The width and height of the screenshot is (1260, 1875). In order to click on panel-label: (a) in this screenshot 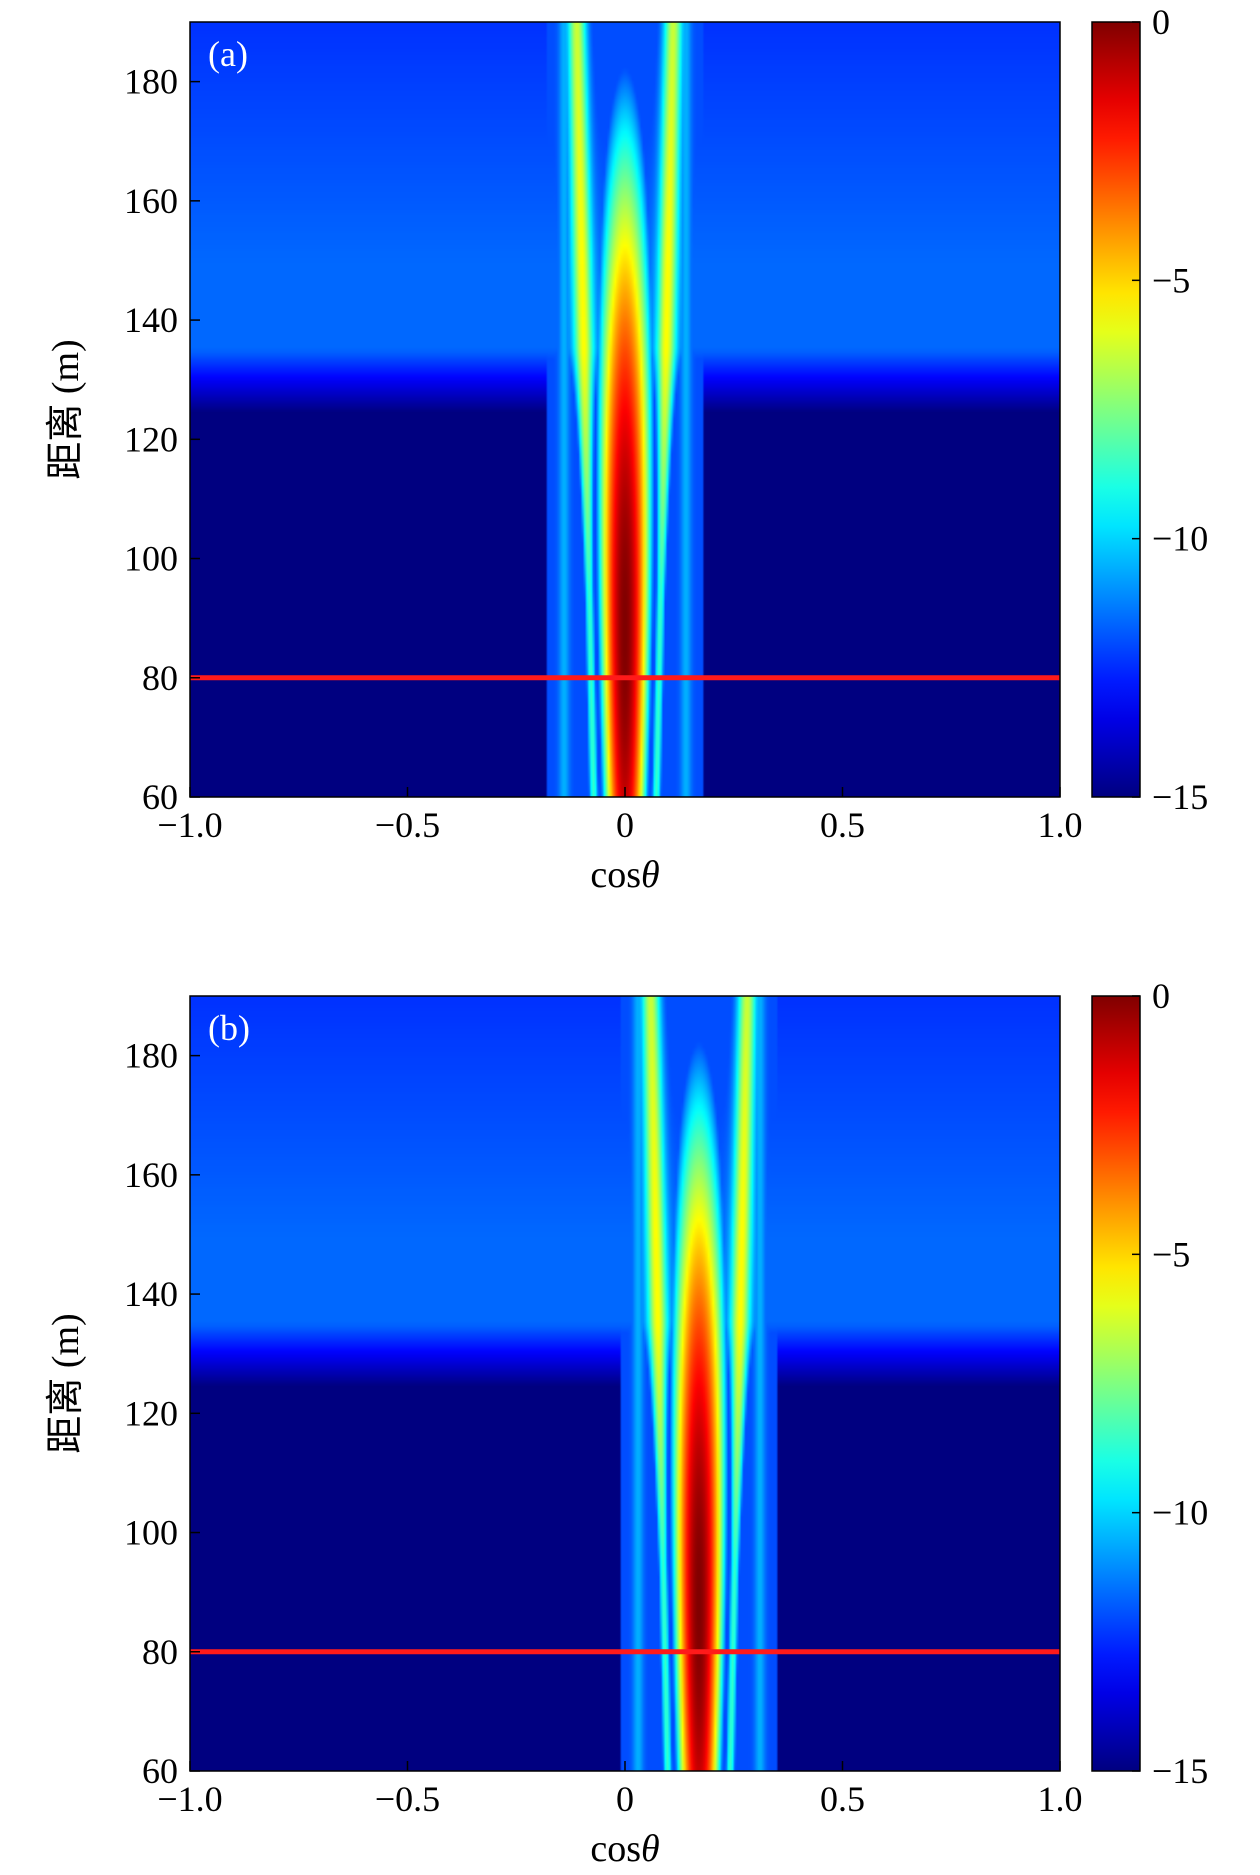, I will do `click(228, 54)`.